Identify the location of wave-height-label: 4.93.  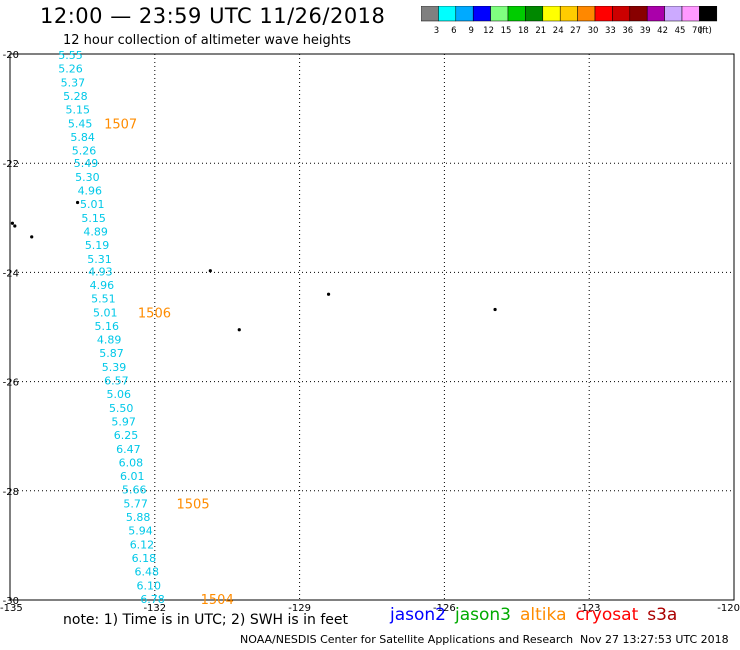
(100, 271).